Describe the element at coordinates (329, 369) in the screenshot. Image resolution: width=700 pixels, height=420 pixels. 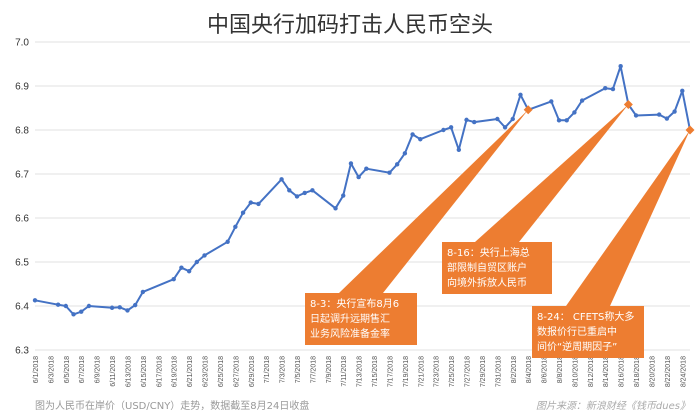
I see `x-tick-label: 7/9/2018` at that location.